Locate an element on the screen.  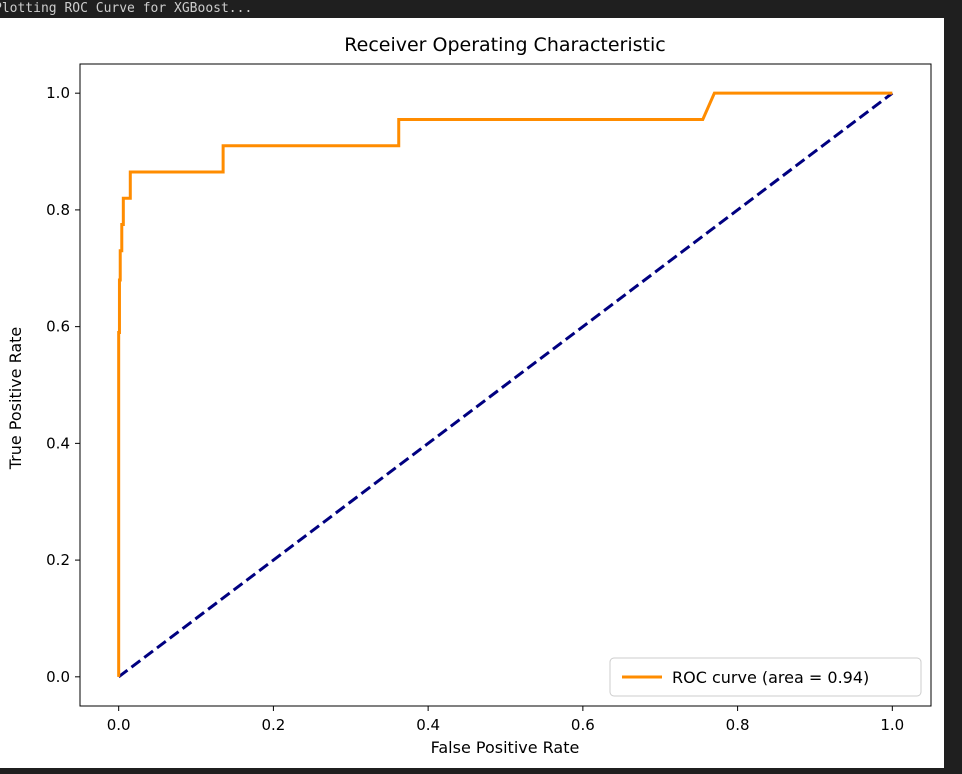
x-tick-label: 0.2 is located at coordinates (273, 725).